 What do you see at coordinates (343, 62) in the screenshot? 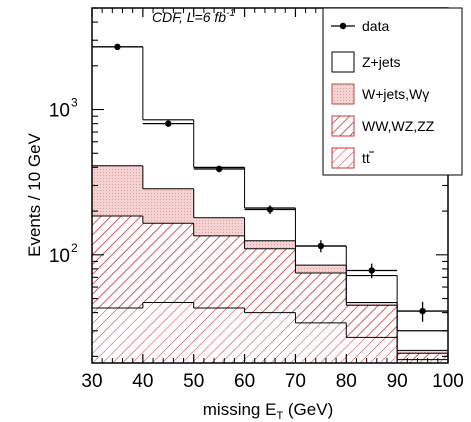
I see `legend-swatch-zjets` at bounding box center [343, 62].